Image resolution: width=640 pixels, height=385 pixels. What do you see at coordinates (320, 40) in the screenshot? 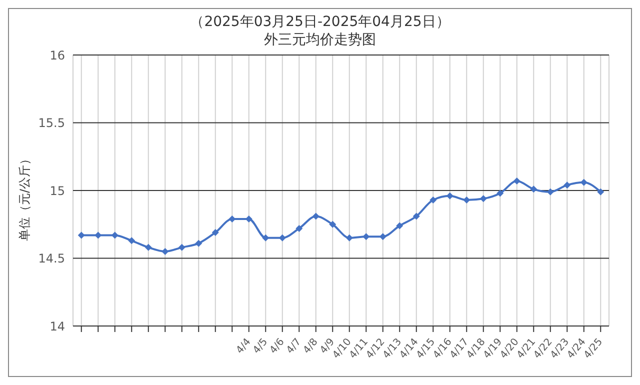
I see `chart-subtitle: 外三元均价走势图` at bounding box center [320, 40].